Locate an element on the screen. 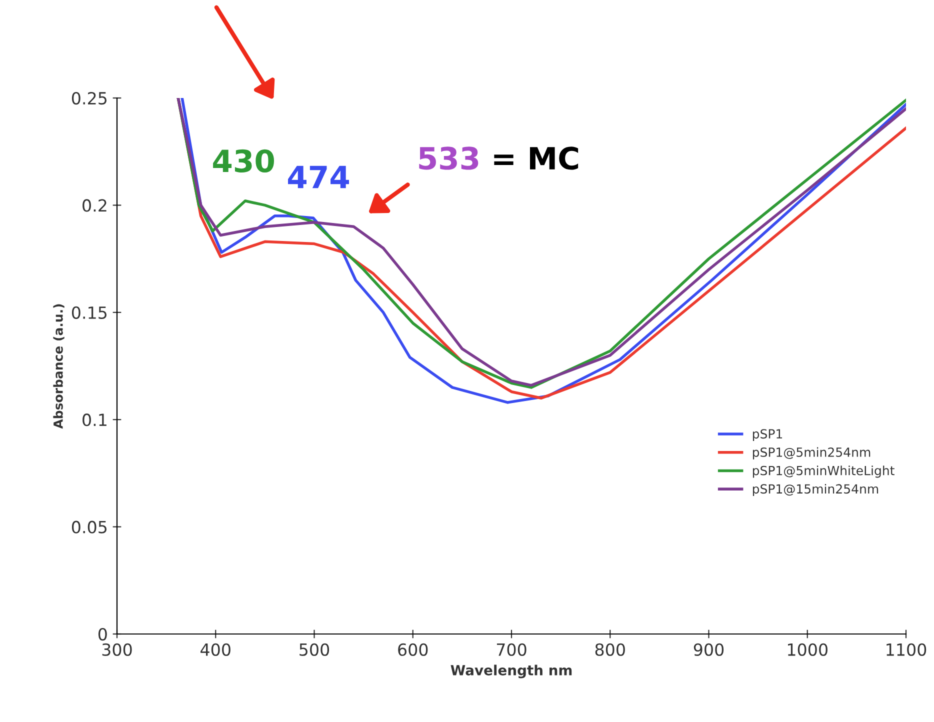  y-tick-label: 0.15 is located at coordinates (89, 312).